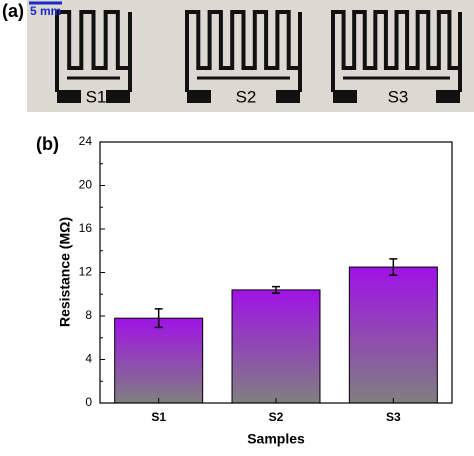  What do you see at coordinates (86, 272) in the screenshot?
I see `y-tick-label: 12` at bounding box center [86, 272].